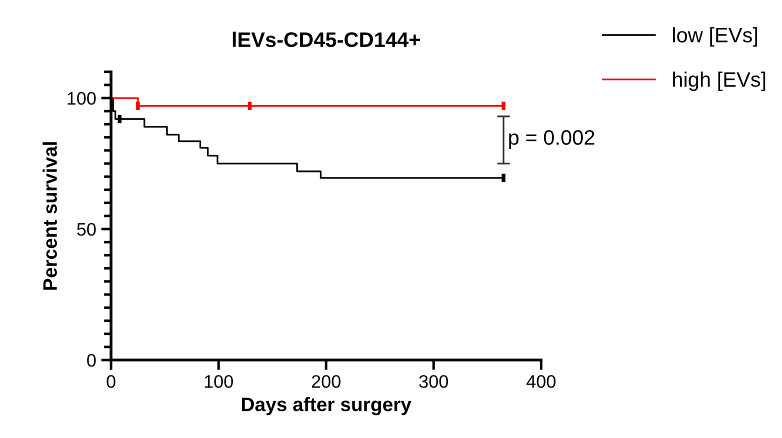 The height and width of the screenshot is (438, 782). I want to click on legend-label: high [EVs], so click(719, 82).